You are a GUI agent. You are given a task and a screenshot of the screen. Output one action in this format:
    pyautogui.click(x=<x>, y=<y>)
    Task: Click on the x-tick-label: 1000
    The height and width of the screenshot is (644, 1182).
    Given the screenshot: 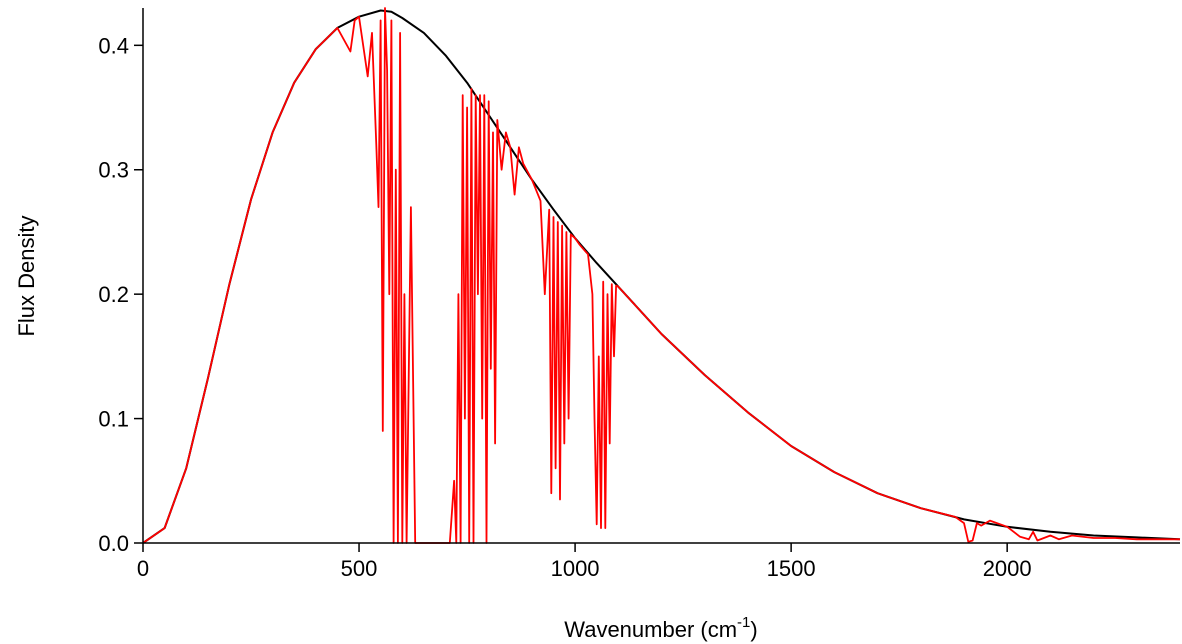 What is the action you would take?
    pyautogui.click(x=575, y=568)
    